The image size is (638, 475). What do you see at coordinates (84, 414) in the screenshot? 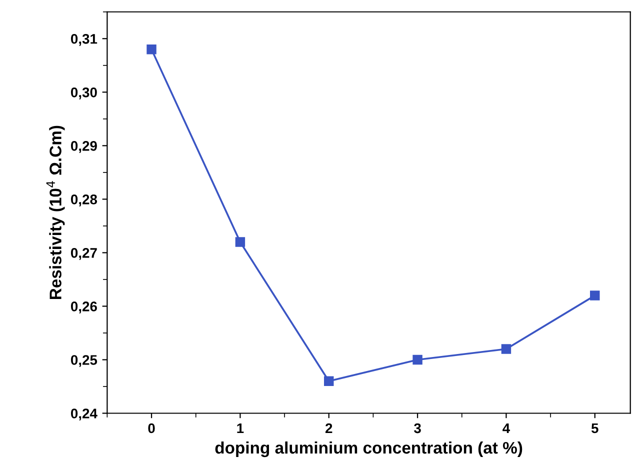
I see `y-tick-label: 0,24` at bounding box center [84, 414].